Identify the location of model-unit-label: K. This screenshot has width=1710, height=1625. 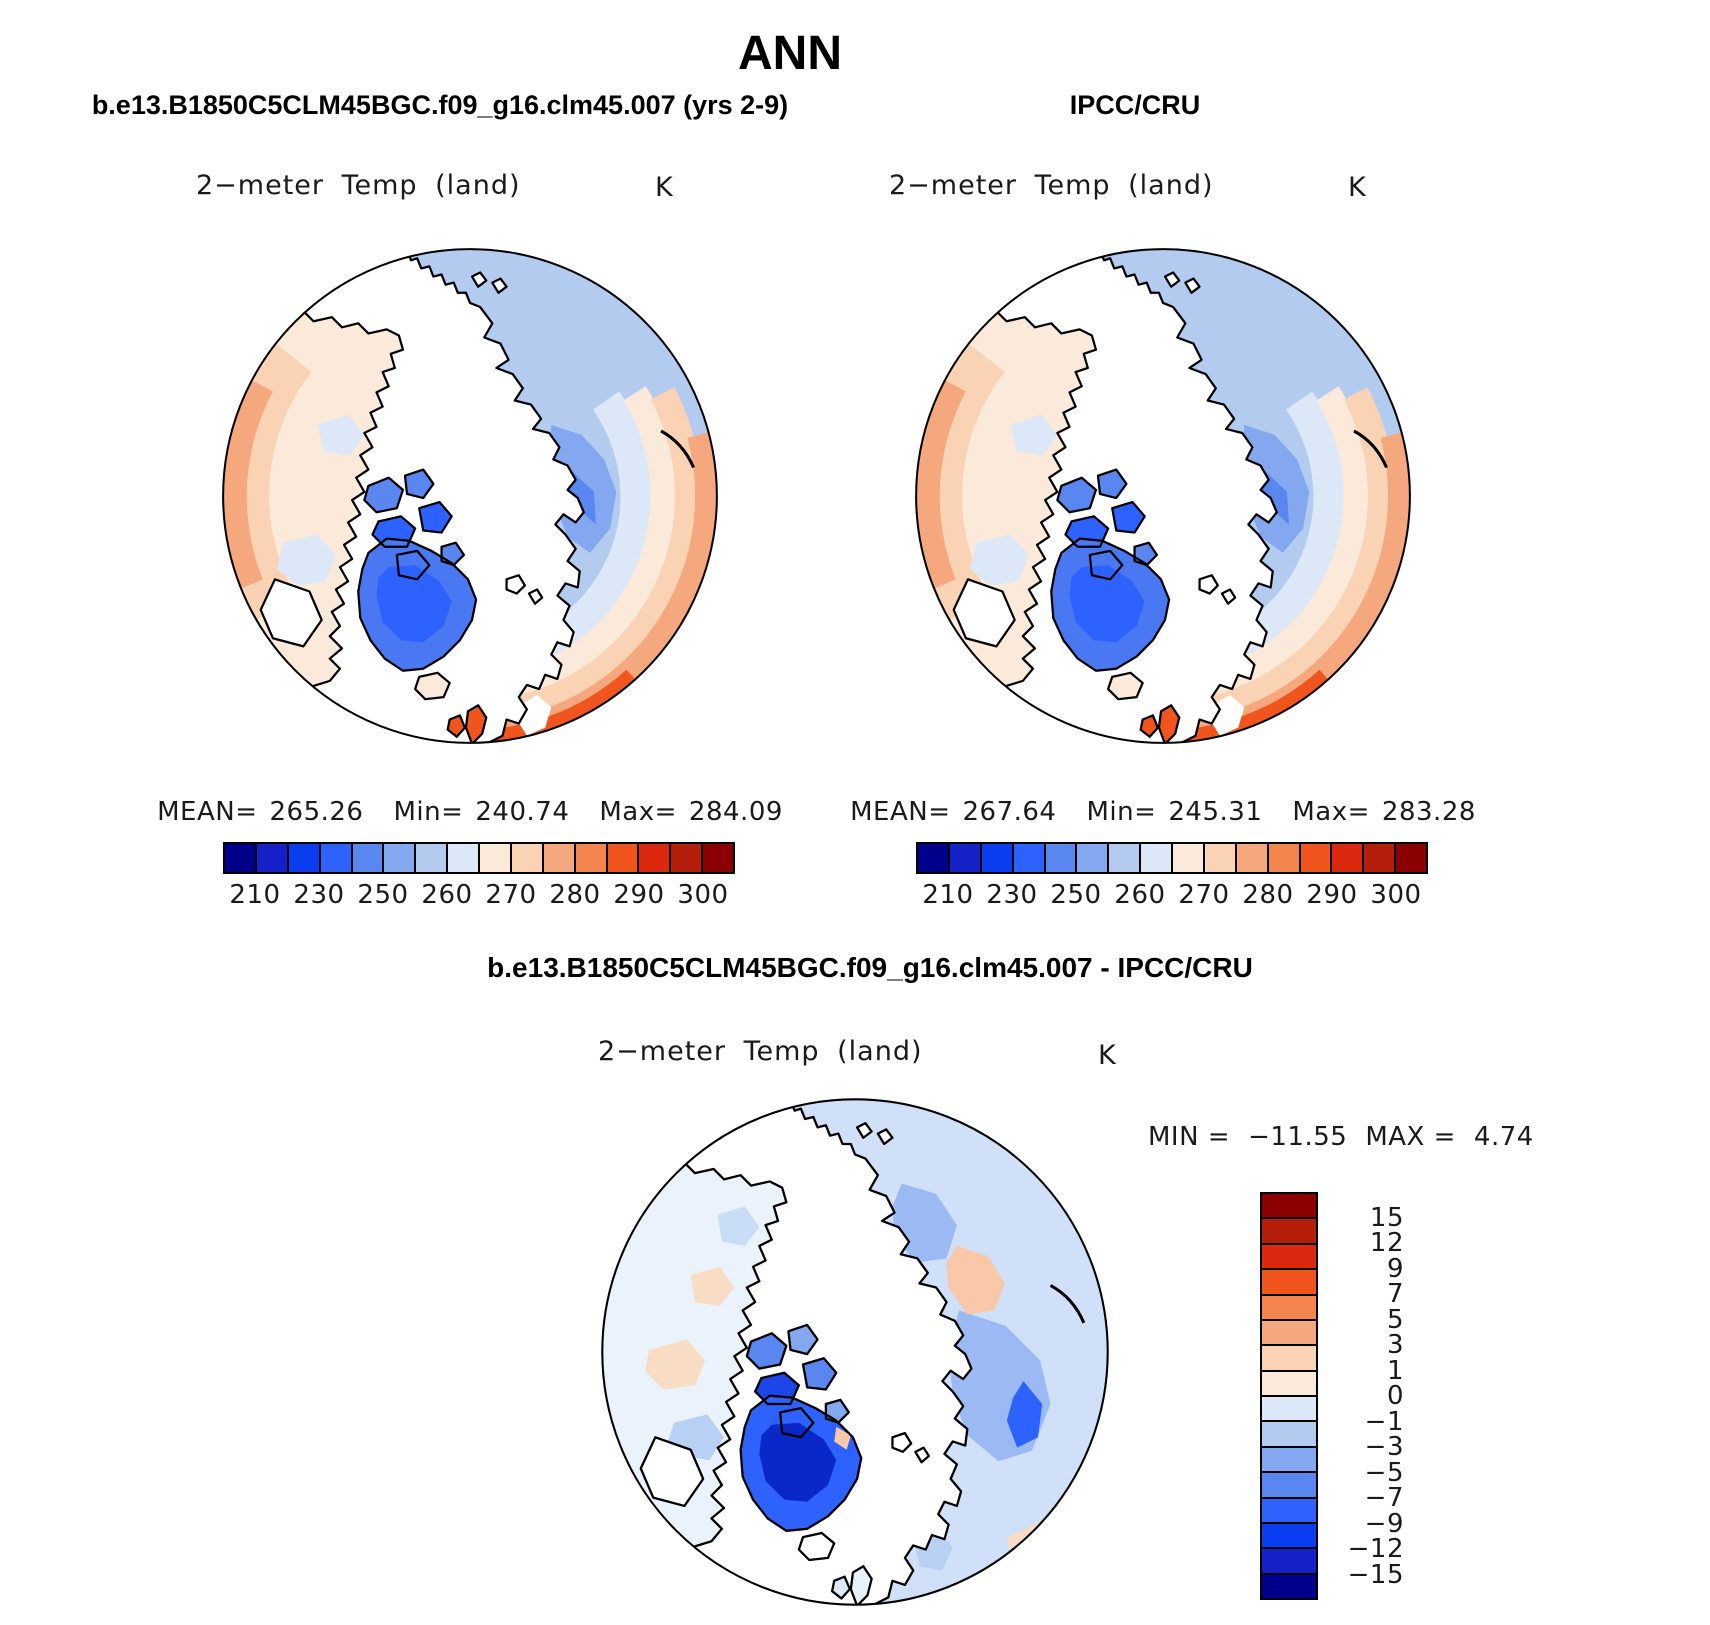
(664, 187).